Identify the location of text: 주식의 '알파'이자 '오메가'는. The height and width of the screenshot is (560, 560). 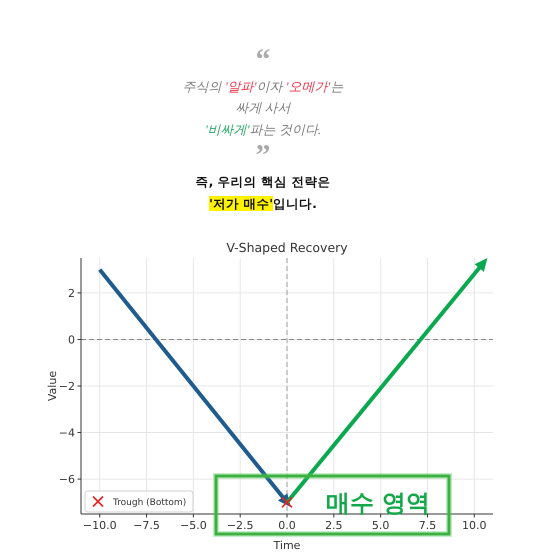
(263, 86).